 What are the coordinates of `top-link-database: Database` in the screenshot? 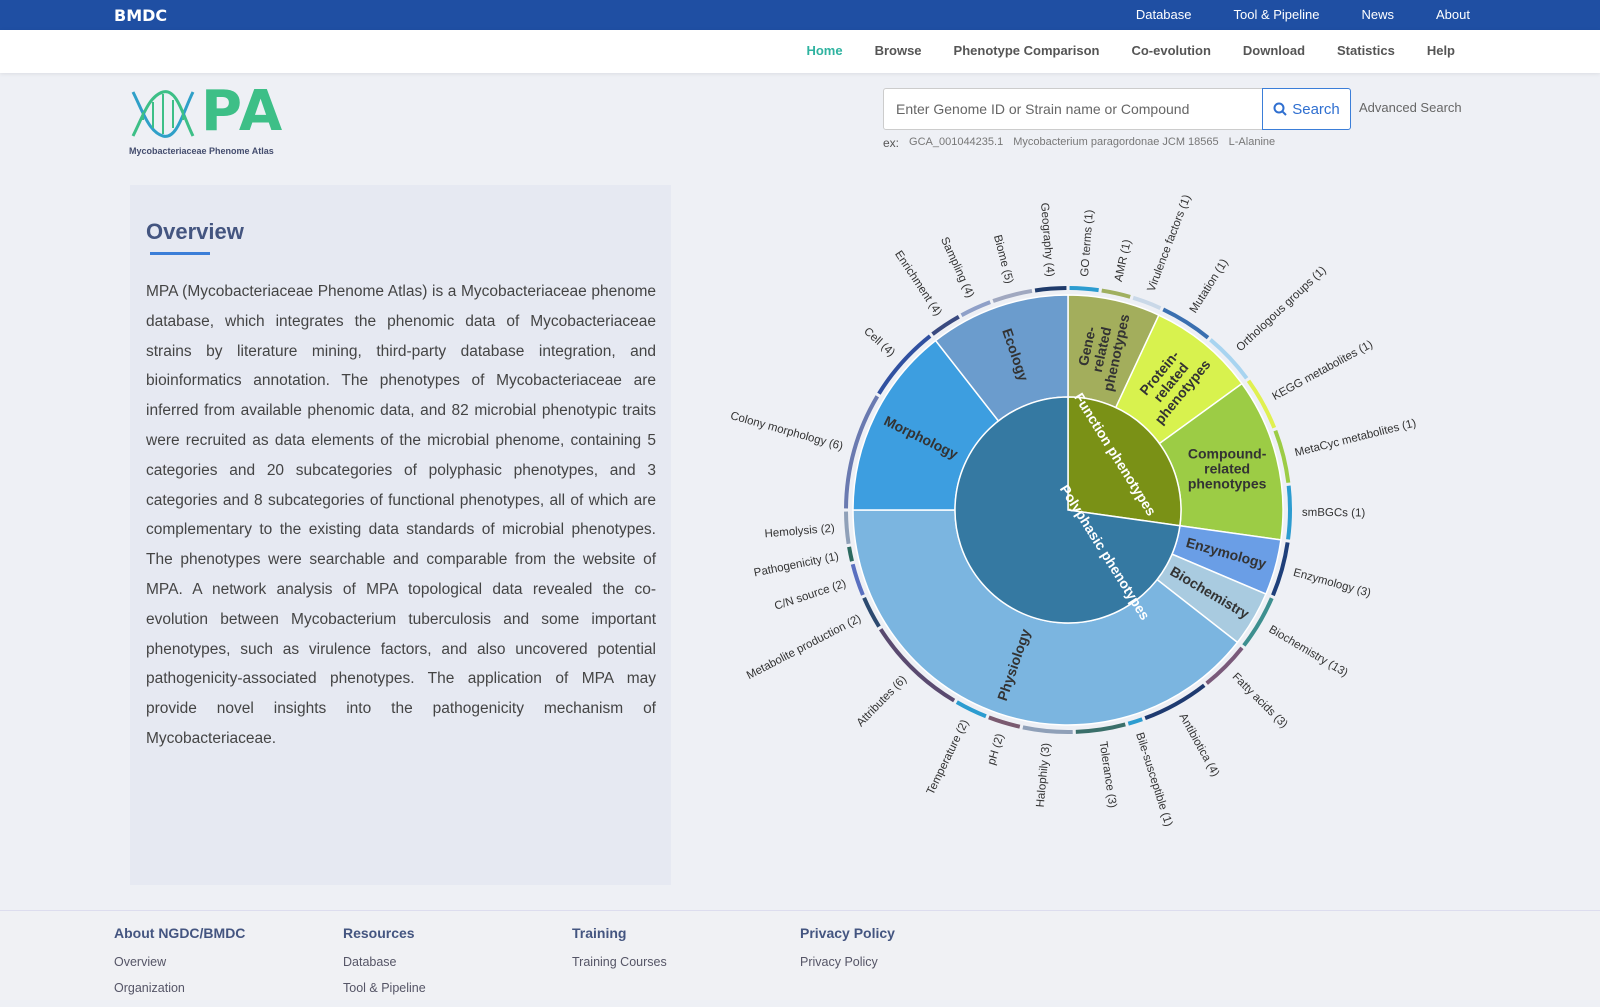 It's located at (1163, 14).